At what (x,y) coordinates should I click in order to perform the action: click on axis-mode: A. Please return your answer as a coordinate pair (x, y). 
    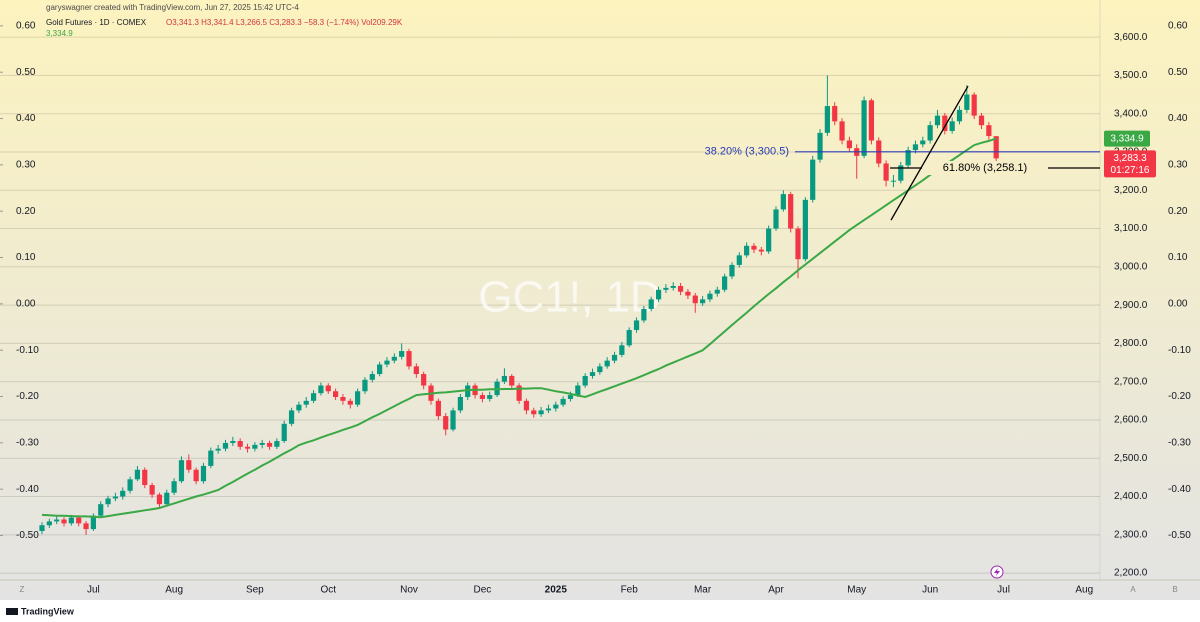
    Looking at the image, I should click on (1133, 589).